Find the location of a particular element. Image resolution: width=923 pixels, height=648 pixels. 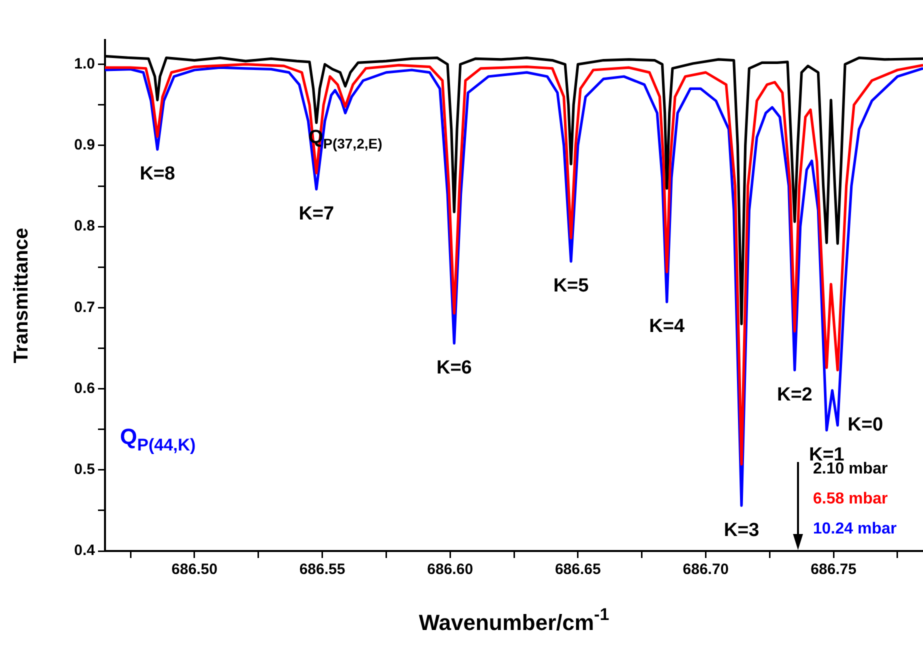

annotation: K=4 is located at coordinates (667, 327).